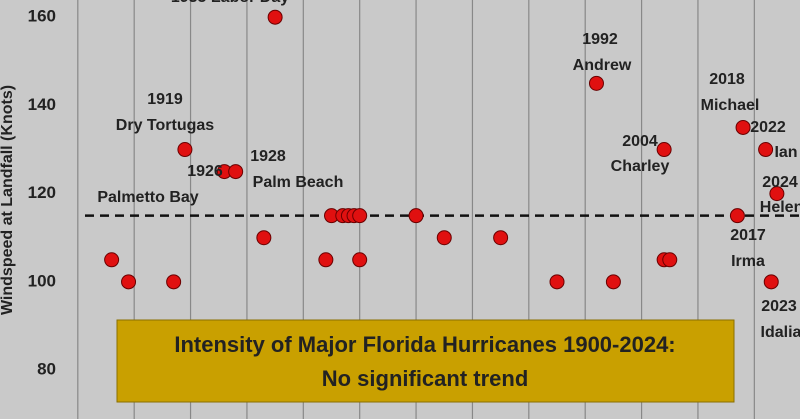  What do you see at coordinates (42, 16) in the screenshot?
I see `y-tick-label: 160` at bounding box center [42, 16].